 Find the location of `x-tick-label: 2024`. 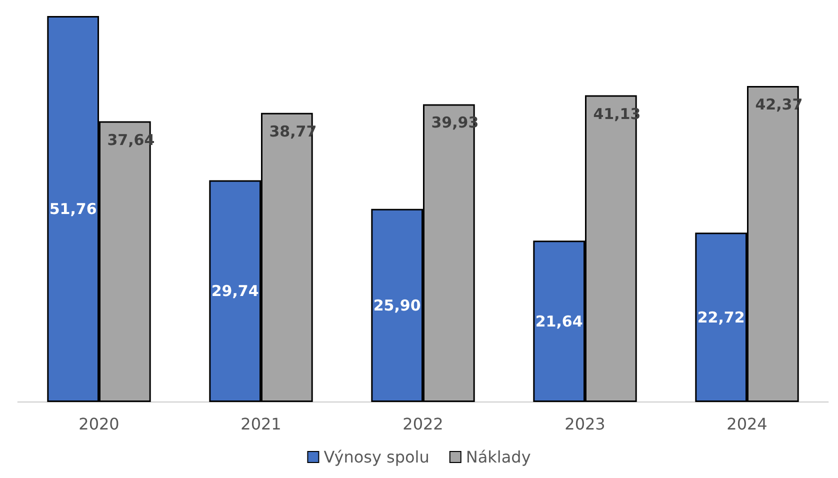

x-tick-label: 2024 is located at coordinates (747, 424).